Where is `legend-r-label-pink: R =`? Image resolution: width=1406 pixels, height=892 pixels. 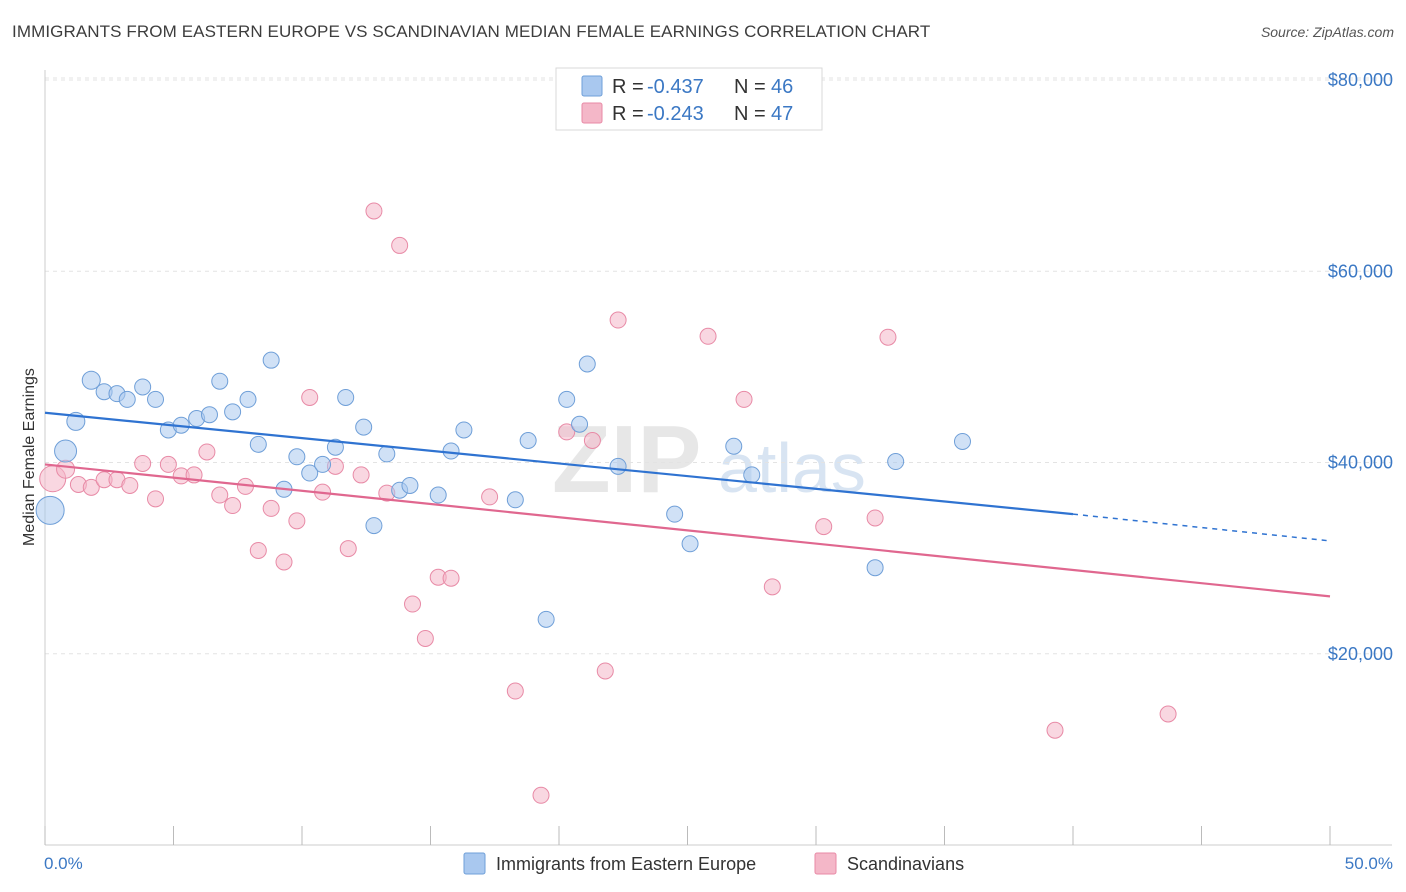 legend-r-label-pink: R = is located at coordinates (628, 114).